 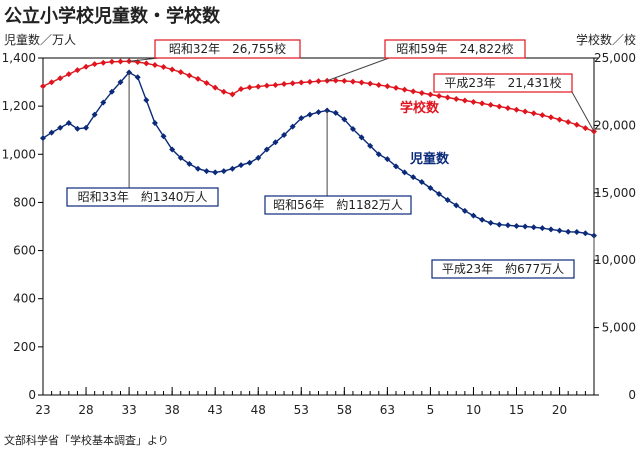 I want to click on x-tick-label: 48, so click(x=258, y=410).